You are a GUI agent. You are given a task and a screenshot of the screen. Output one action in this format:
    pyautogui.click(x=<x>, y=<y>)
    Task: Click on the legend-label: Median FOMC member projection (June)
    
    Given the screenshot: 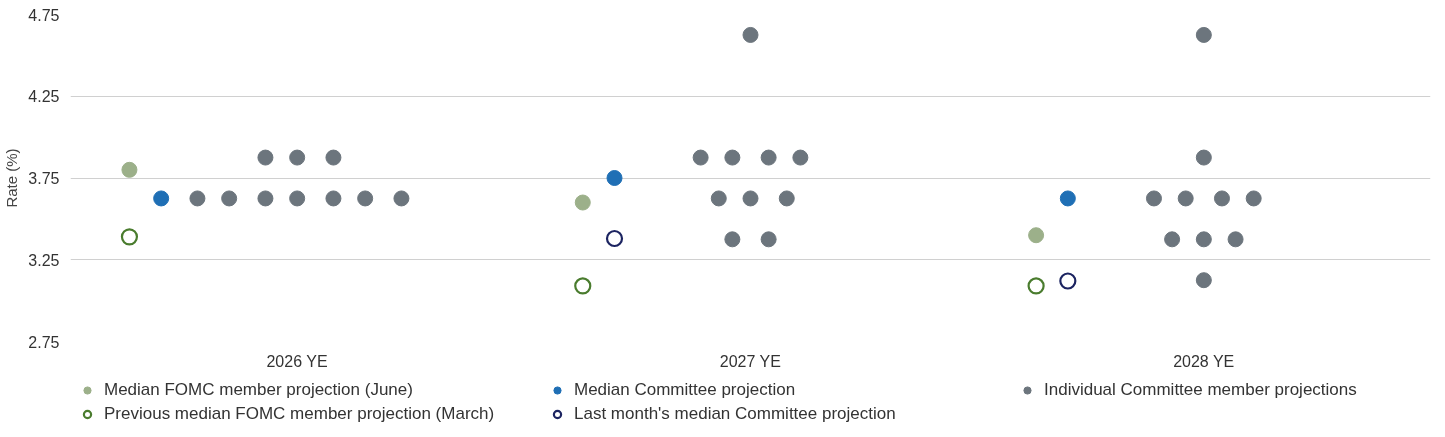 What is the action you would take?
    pyautogui.click(x=259, y=390)
    